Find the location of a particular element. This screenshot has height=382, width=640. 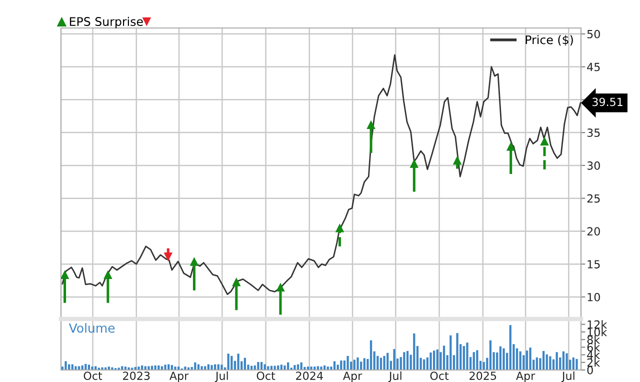

y-tick-label: 45 is located at coordinates (593, 67).